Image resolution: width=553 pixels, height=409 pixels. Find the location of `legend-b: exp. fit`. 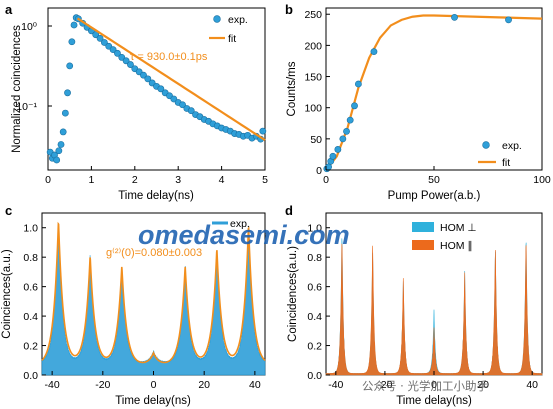

legend-b: exp. fit is located at coordinates (500, 154).